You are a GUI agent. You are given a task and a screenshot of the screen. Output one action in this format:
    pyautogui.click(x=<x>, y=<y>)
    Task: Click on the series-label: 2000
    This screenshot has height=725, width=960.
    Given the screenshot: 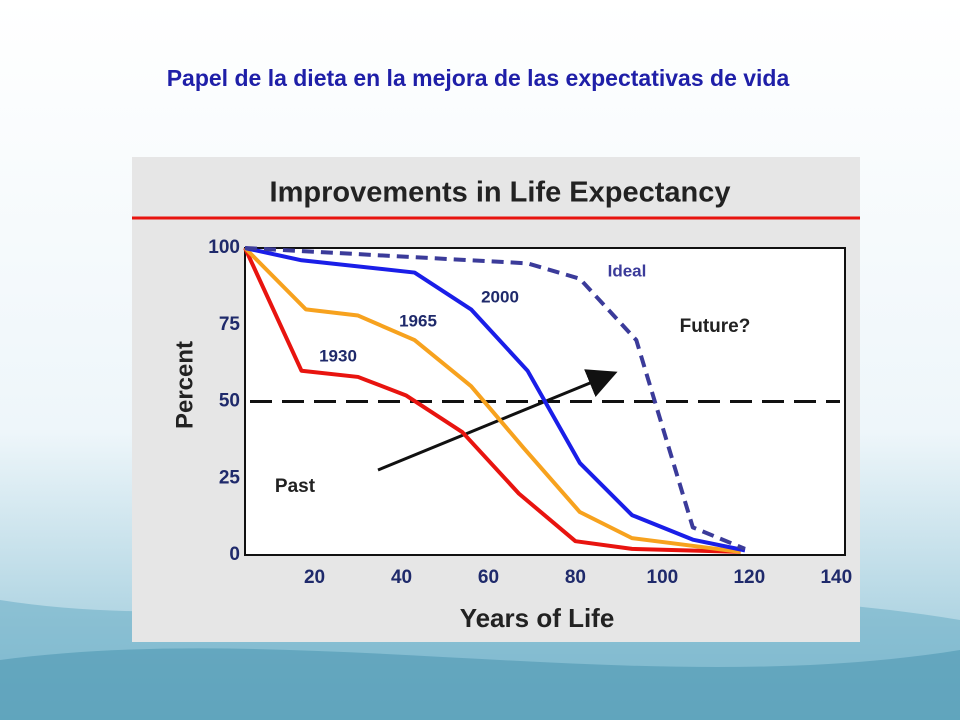 What is the action you would take?
    pyautogui.click(x=500, y=296)
    